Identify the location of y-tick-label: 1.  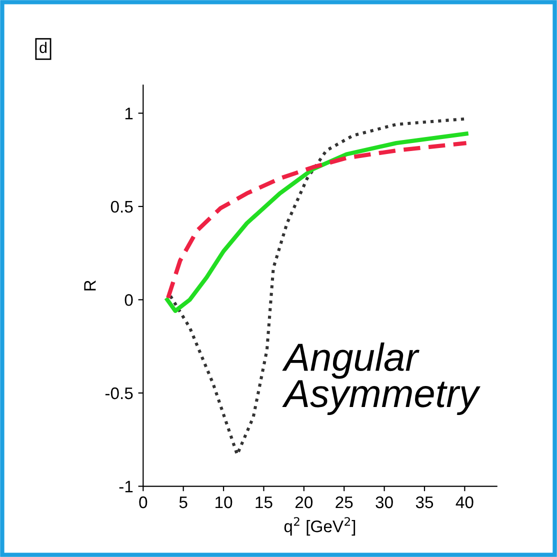
(129, 114).